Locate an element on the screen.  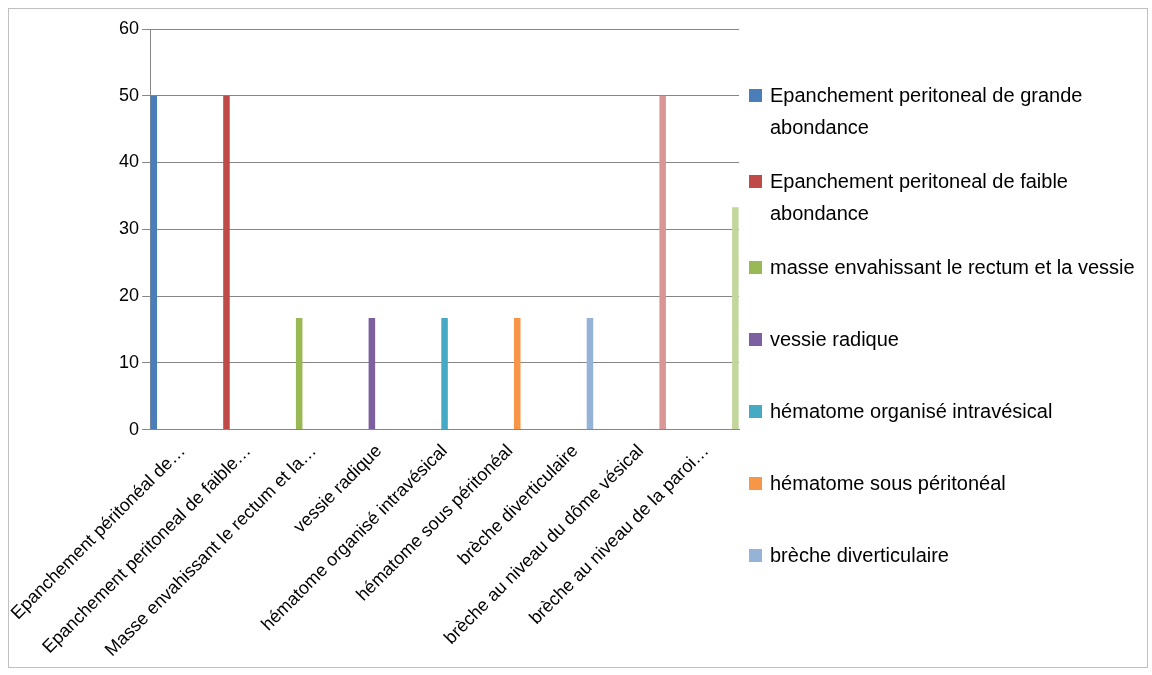
legend-label: vessie radique is located at coordinates (834, 339).